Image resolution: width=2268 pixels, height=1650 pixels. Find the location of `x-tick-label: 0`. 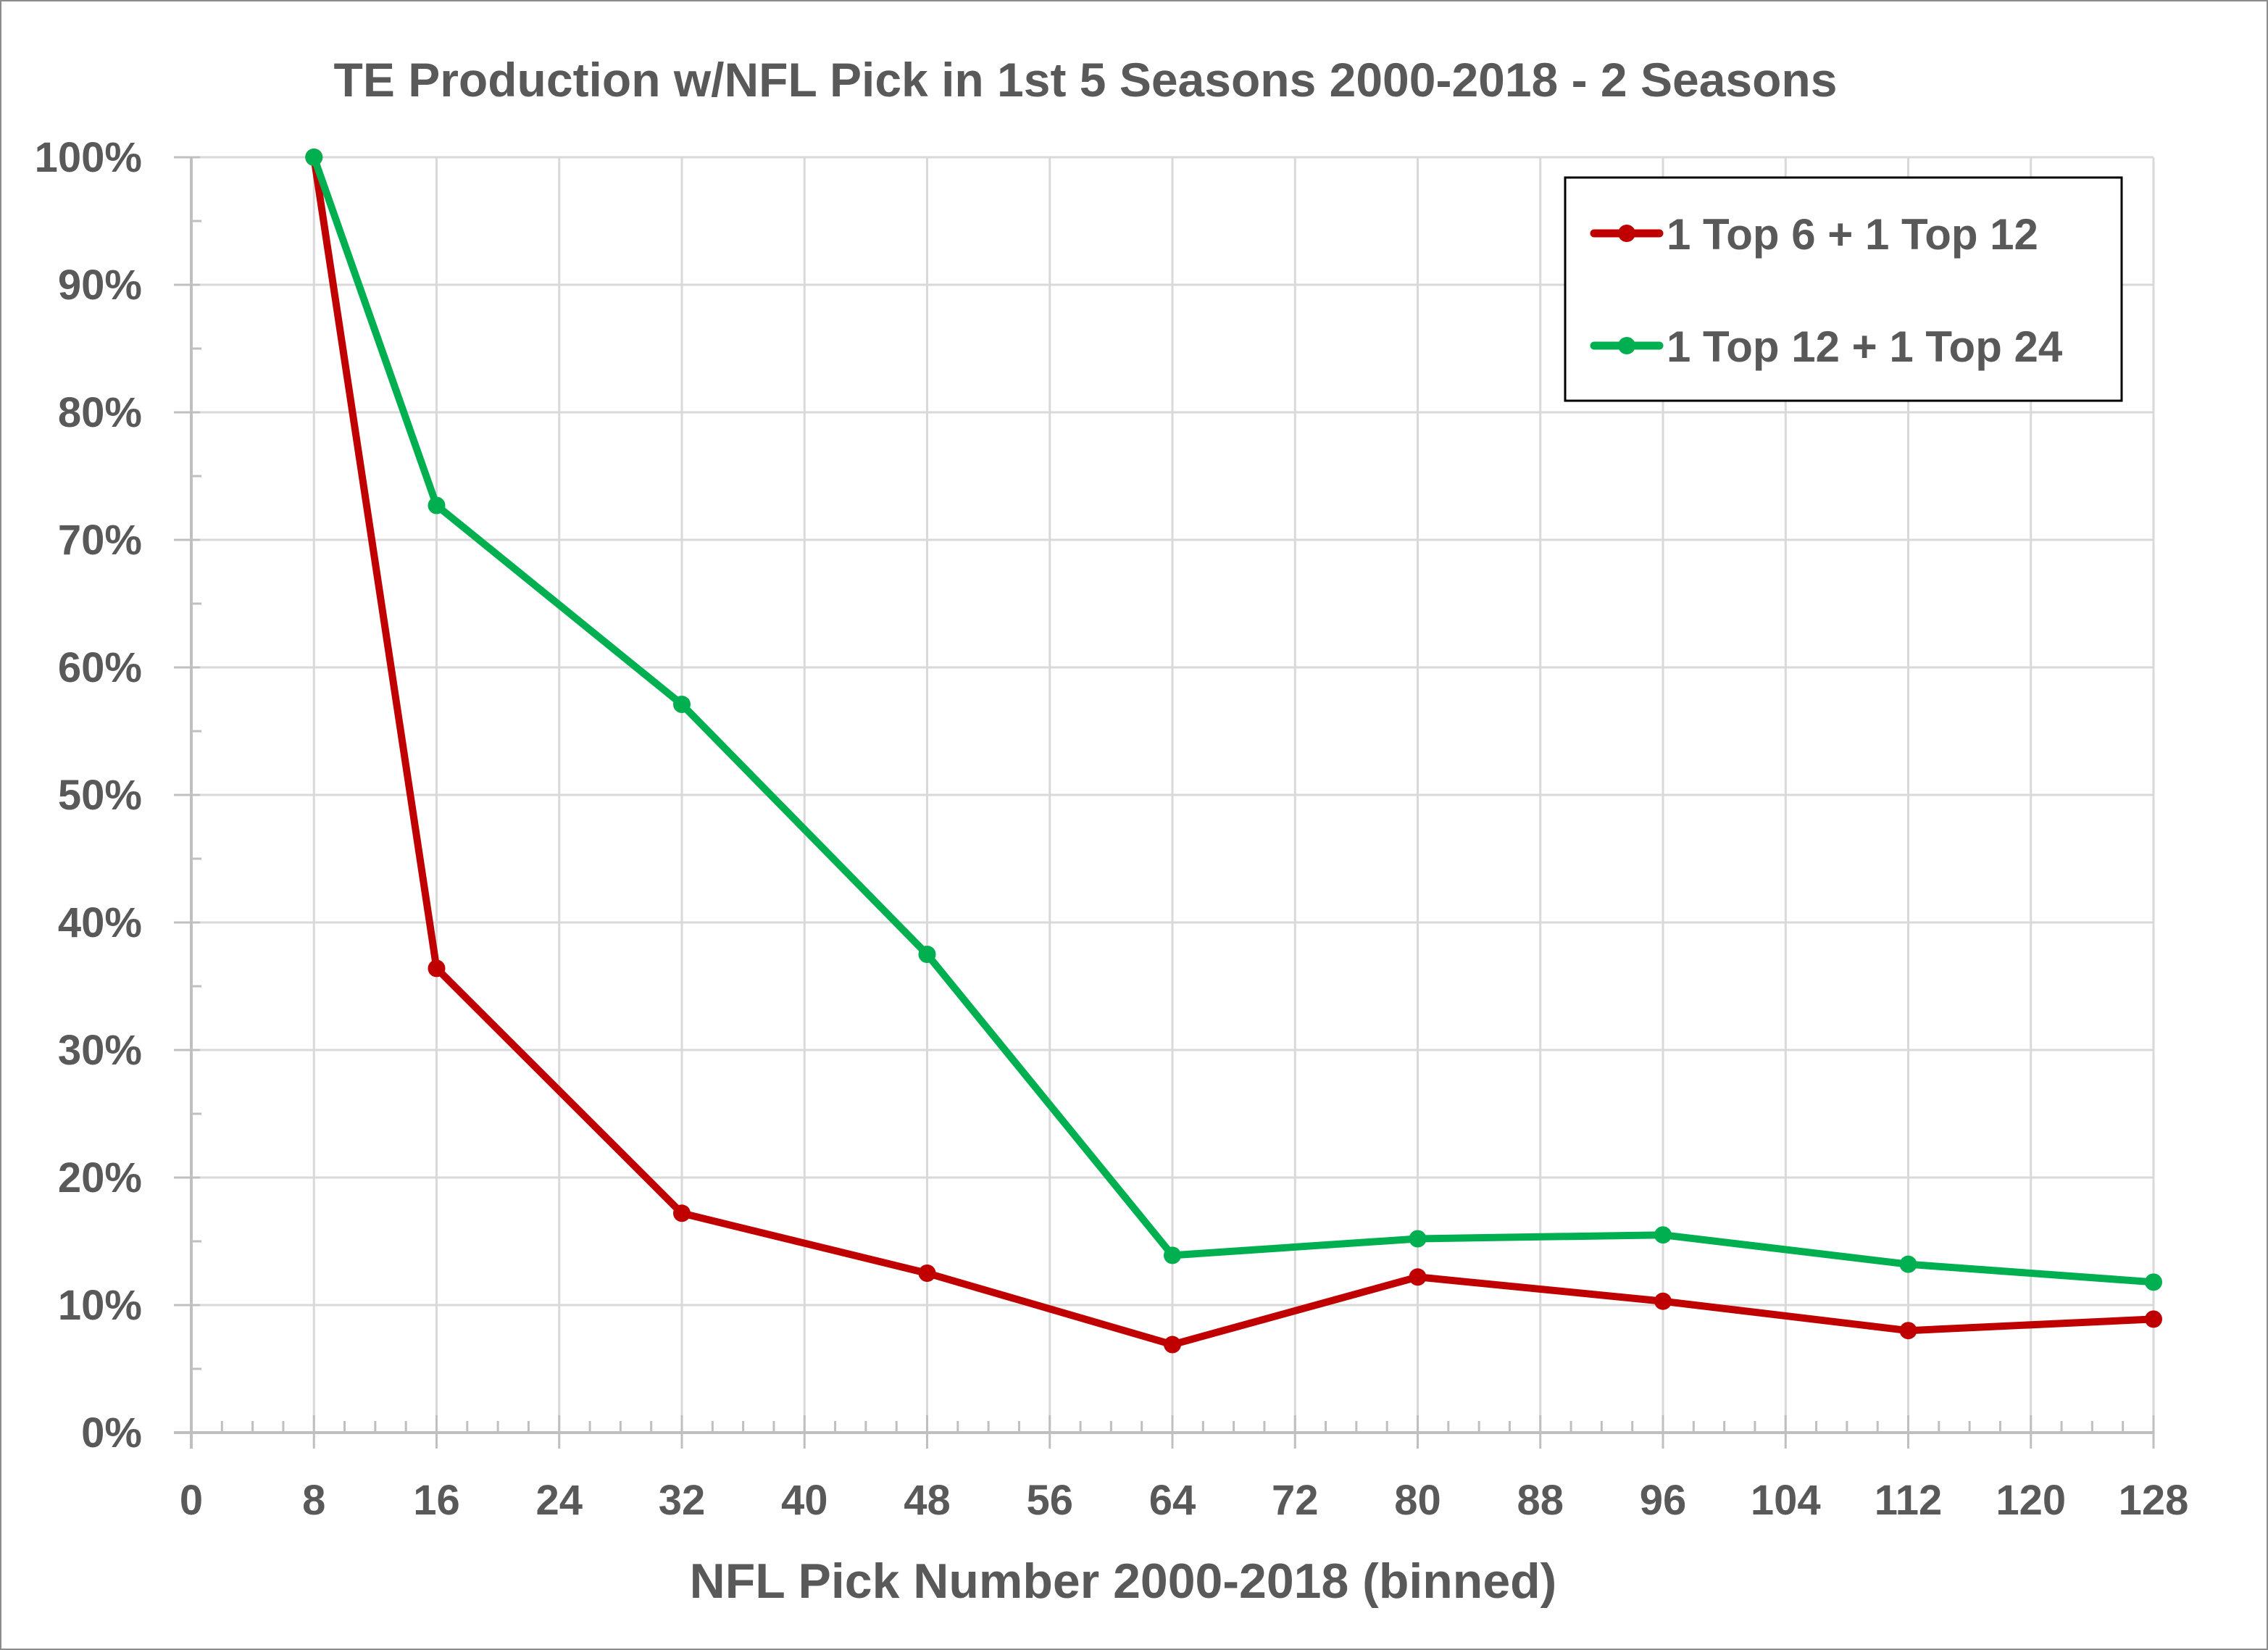

x-tick-label: 0 is located at coordinates (191, 1500).